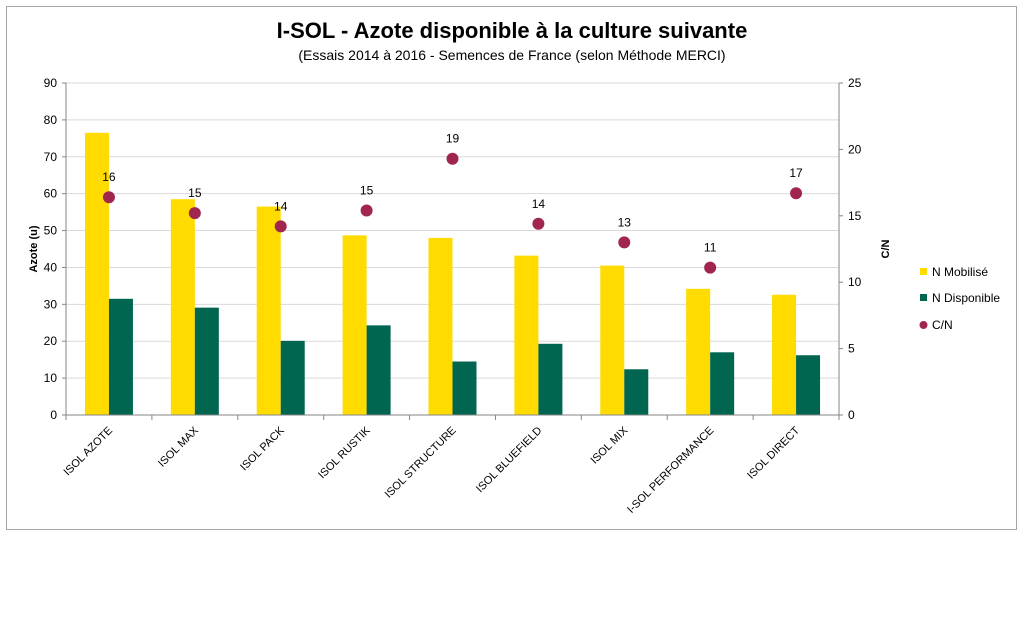  What do you see at coordinates (851, 349) in the screenshot?
I see `y2-tick-label: 5` at bounding box center [851, 349].